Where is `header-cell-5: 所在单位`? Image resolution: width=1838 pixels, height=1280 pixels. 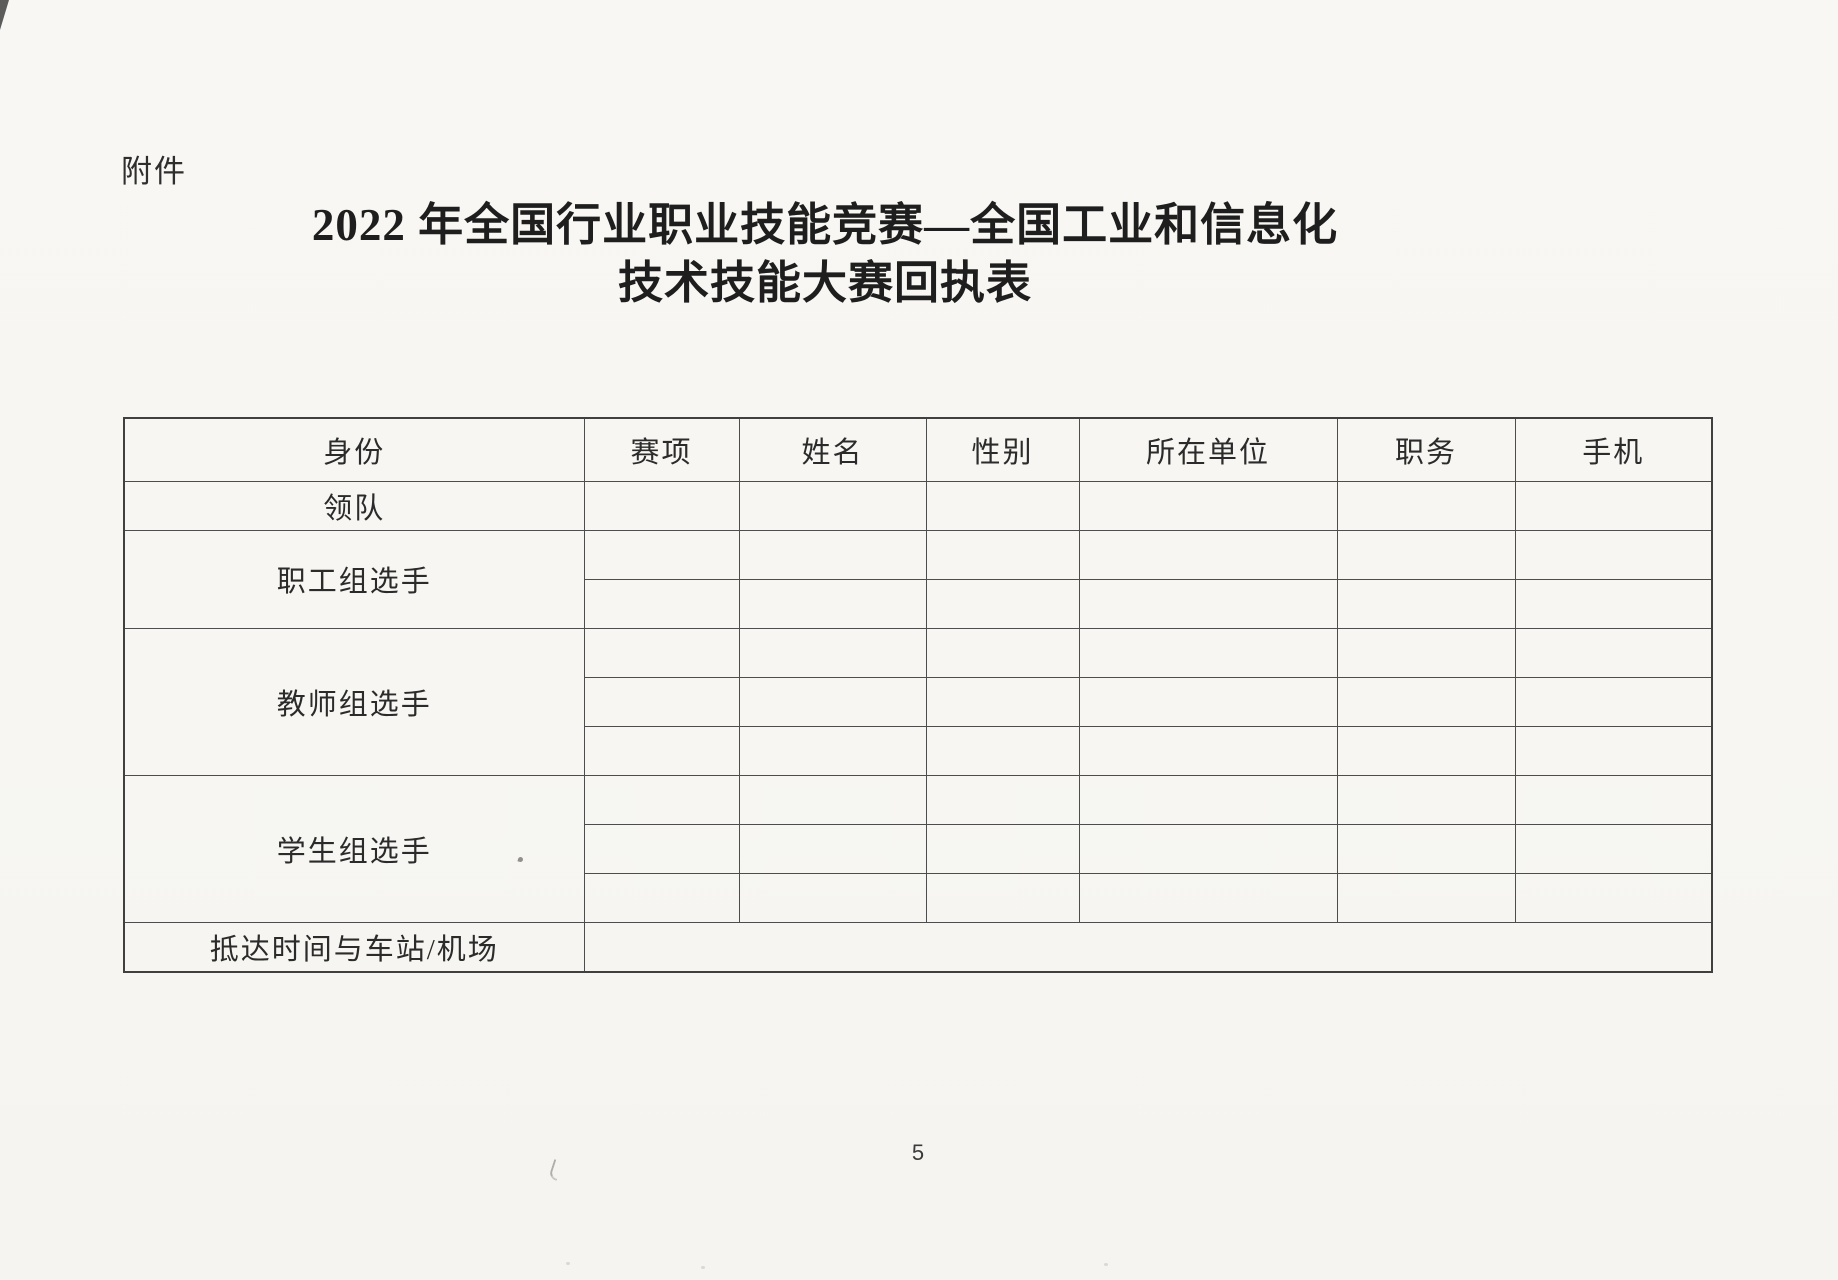 header-cell-5: 所在单位 is located at coordinates (1208, 449).